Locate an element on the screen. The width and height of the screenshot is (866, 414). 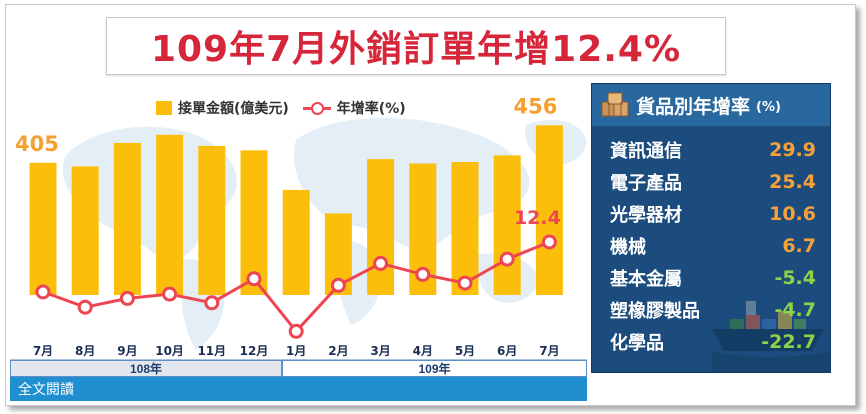
chart-legend: 接單金額(億美元) 年增率(%) is located at coordinates (281, 108).